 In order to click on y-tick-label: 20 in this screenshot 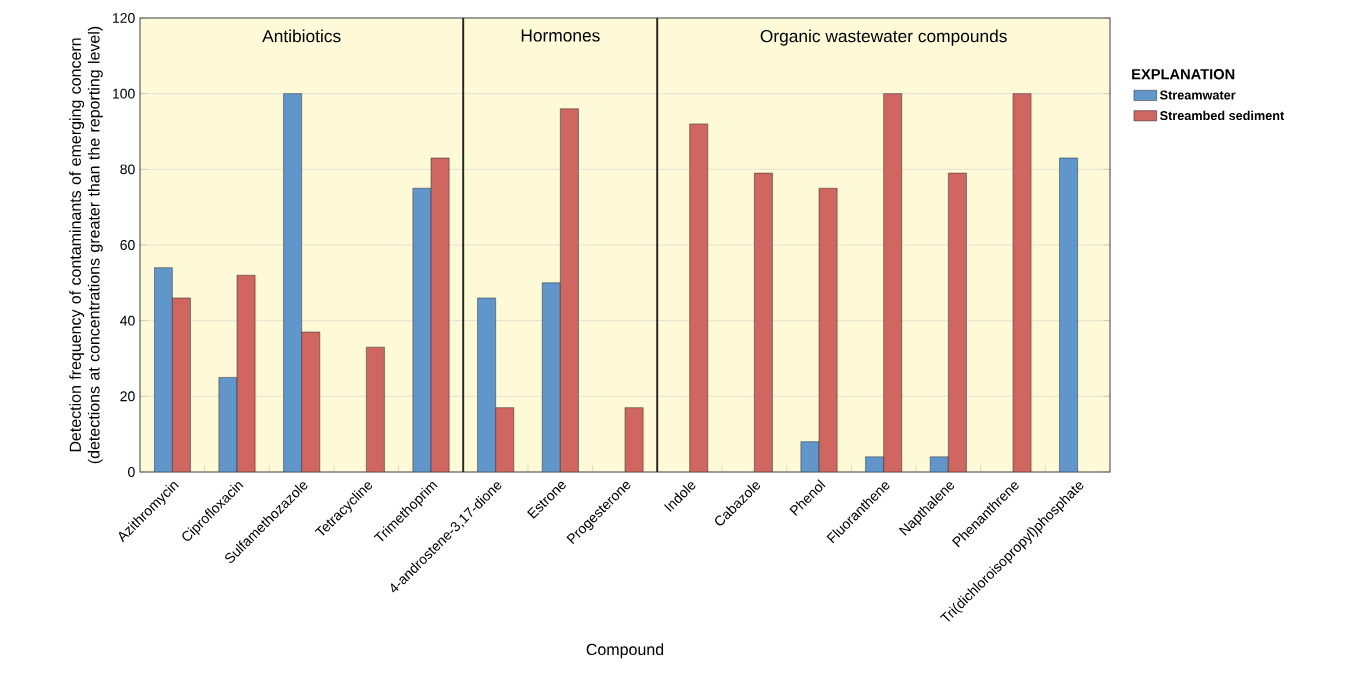, I will do `click(127, 396)`.